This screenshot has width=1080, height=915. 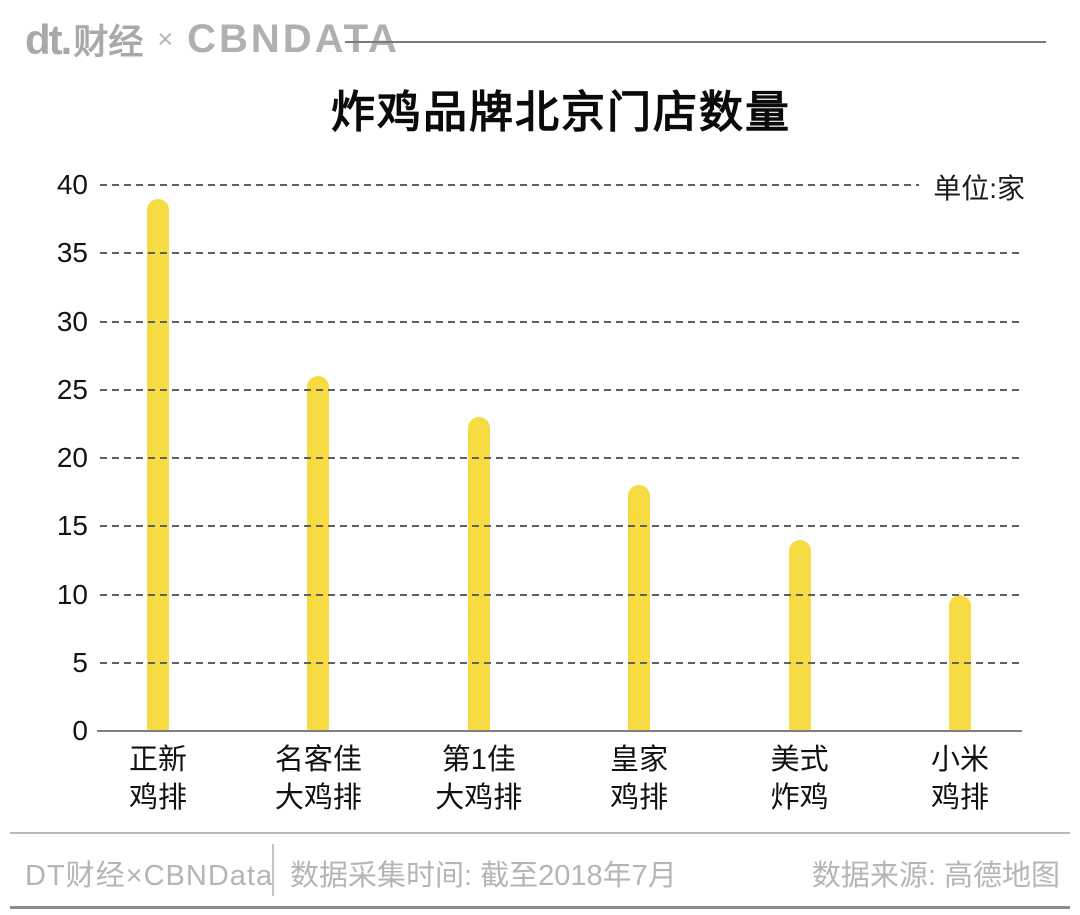 What do you see at coordinates (318, 779) in the screenshot?
I see `x-category-label: 名客佳 大鸡排` at bounding box center [318, 779].